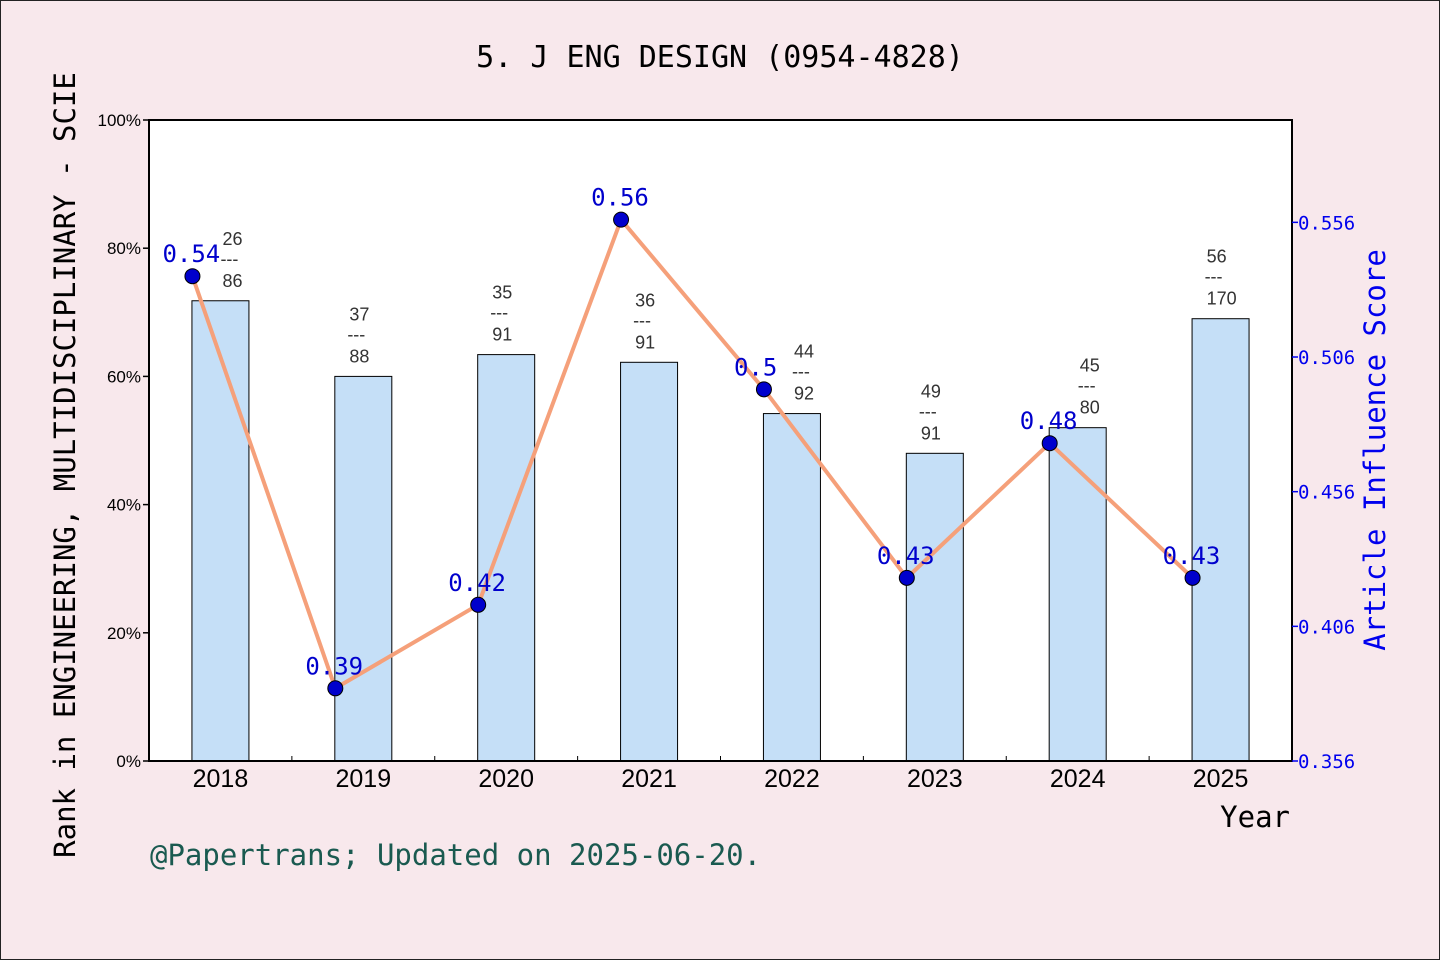 This screenshot has height=960, width=1440. What do you see at coordinates (478, 604) in the screenshot?
I see `ais-point-2020` at bounding box center [478, 604].